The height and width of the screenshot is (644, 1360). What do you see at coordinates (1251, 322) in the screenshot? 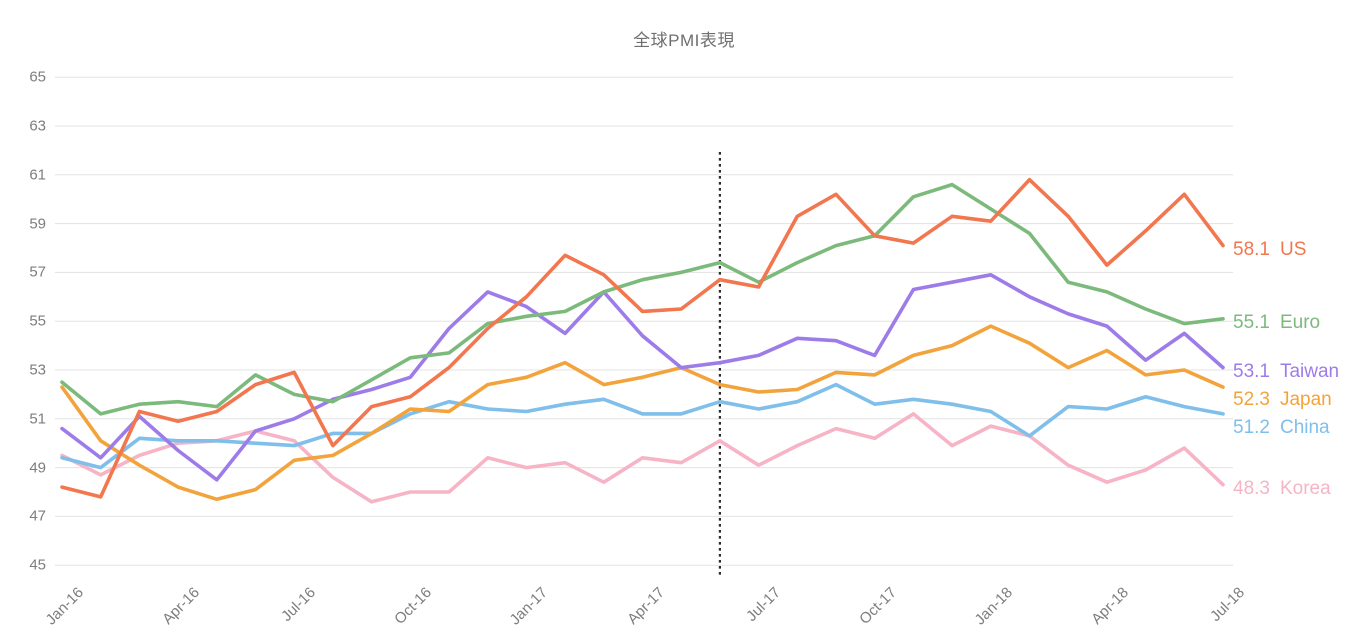
I see `series-end-value: 55.1` at bounding box center [1251, 322].